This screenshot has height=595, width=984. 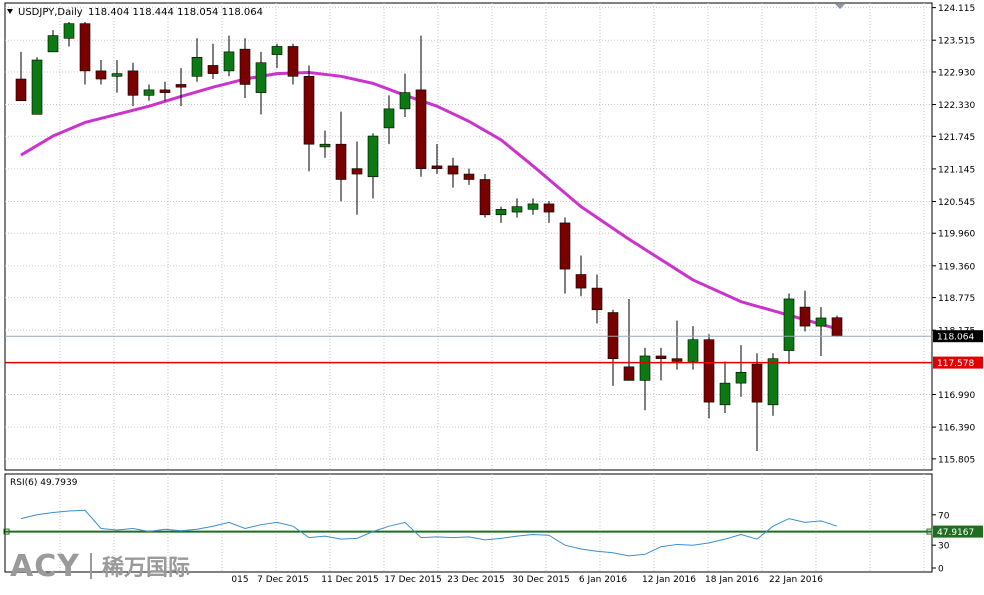 What do you see at coordinates (955, 364) in the screenshot?
I see `support-price-label: 117.578` at bounding box center [955, 364].